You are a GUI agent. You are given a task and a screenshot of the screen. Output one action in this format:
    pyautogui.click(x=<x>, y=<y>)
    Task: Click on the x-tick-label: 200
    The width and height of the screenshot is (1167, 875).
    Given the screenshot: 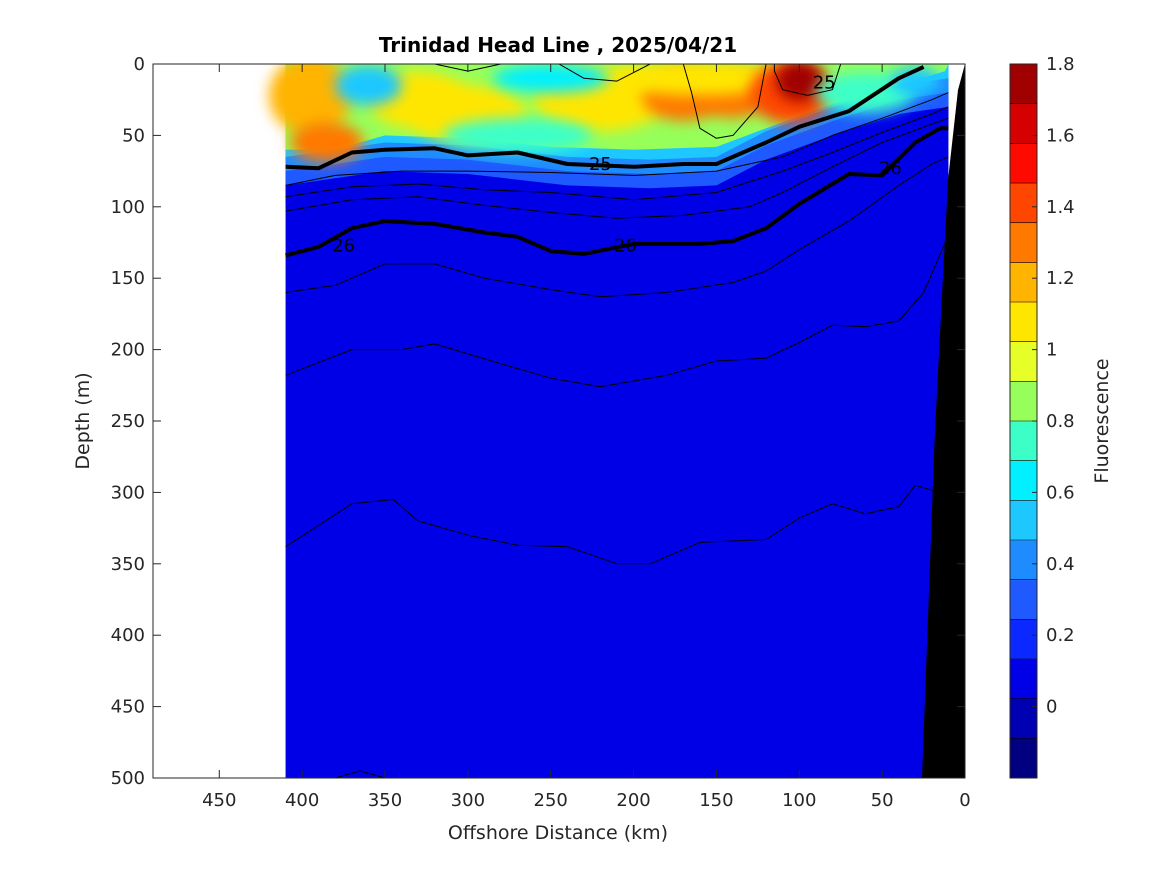 What is the action you would take?
    pyautogui.click(x=633, y=800)
    